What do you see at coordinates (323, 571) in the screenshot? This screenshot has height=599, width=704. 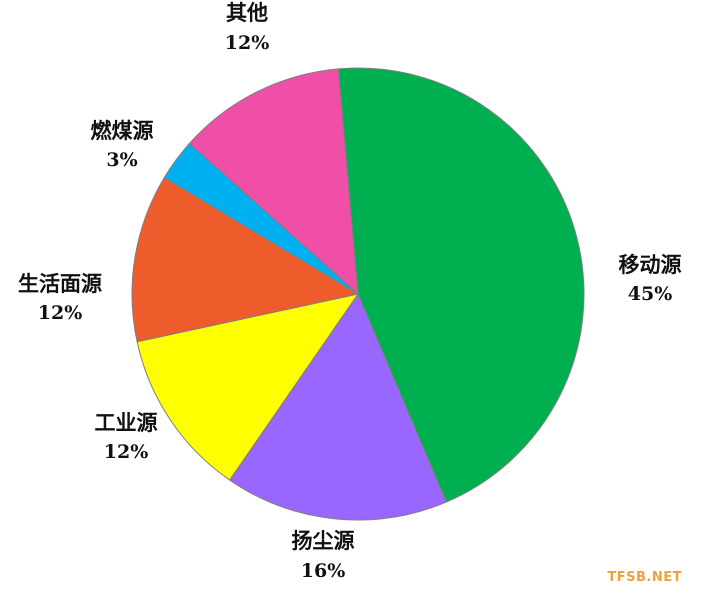 I see `slice-percent-label: 16%` at bounding box center [323, 571].